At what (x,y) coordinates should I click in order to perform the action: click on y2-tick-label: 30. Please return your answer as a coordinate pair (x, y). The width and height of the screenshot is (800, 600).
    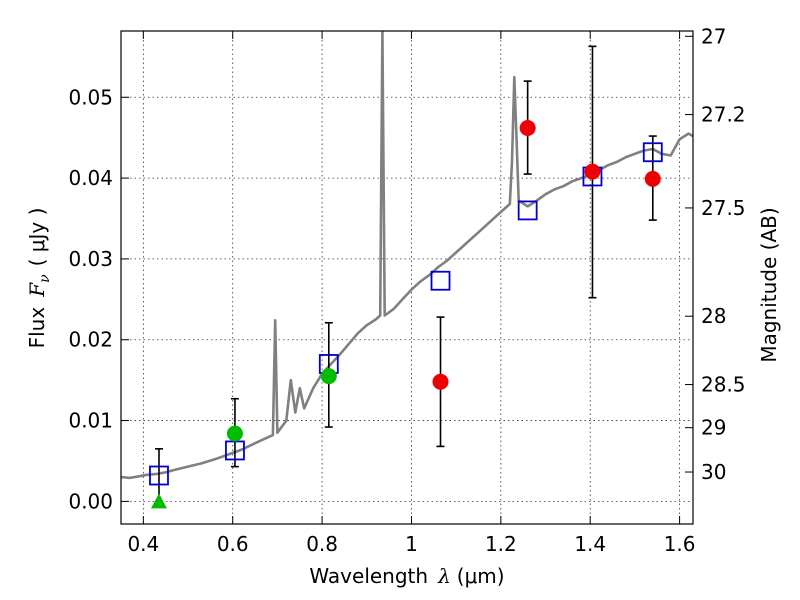
    Looking at the image, I should click on (713, 472).